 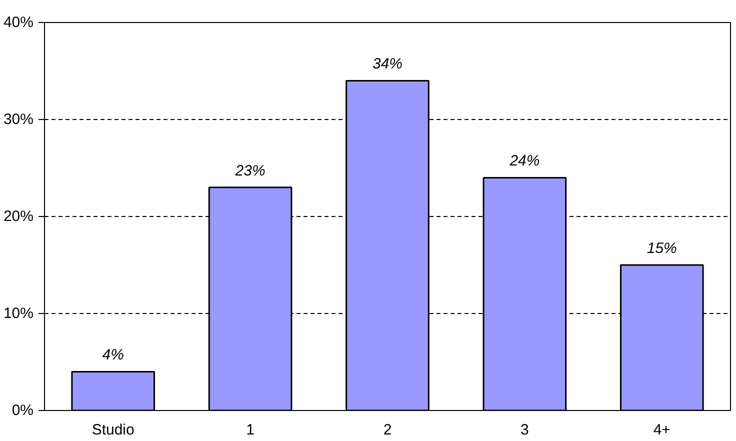 What do you see at coordinates (661, 248) in the screenshot?
I see `data-label: 15%` at bounding box center [661, 248].